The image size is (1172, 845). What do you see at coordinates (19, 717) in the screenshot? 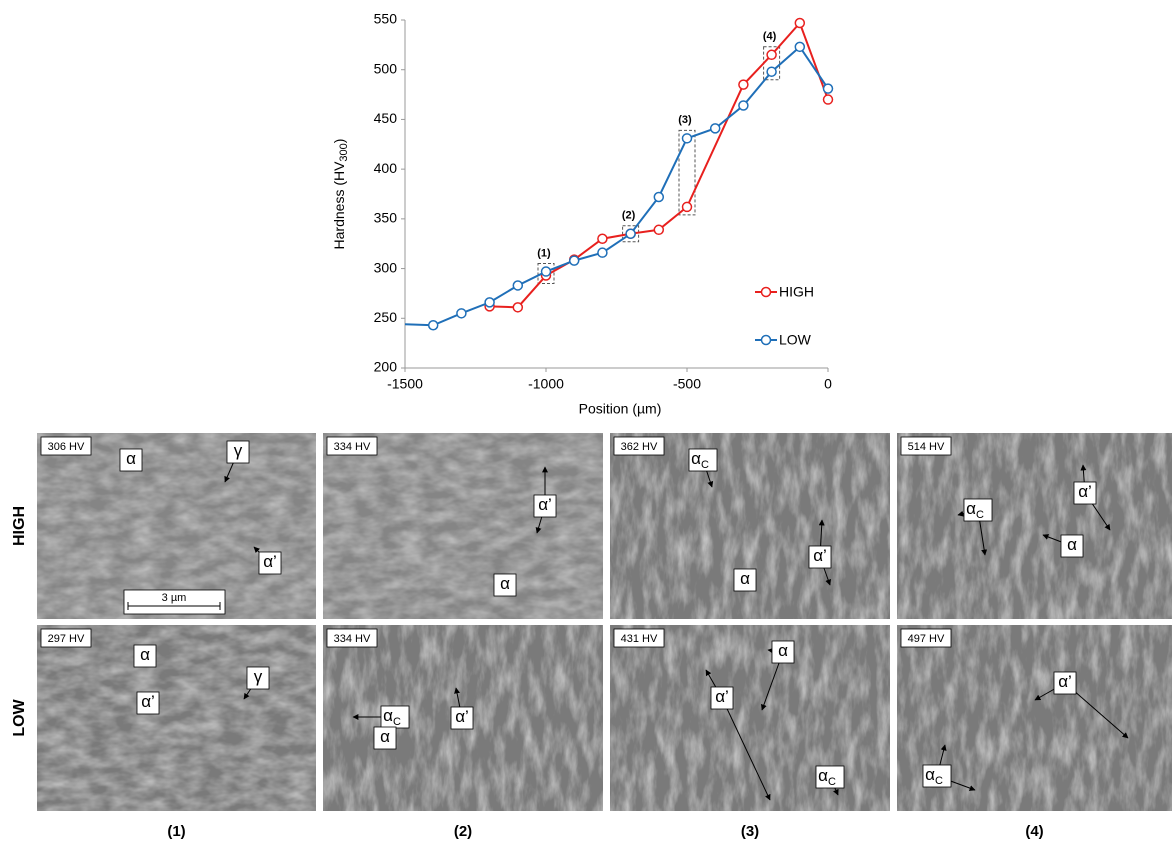
I see `row-label: LOW` at bounding box center [19, 717].